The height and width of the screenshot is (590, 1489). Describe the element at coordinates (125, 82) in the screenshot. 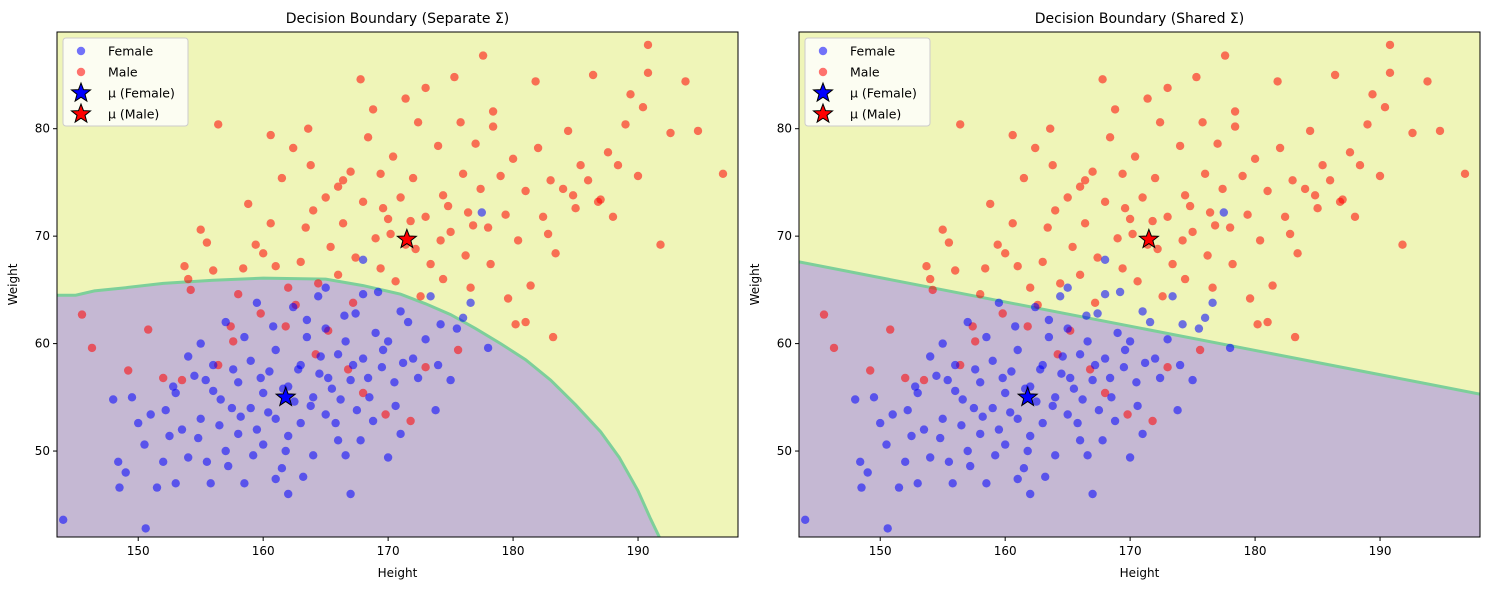

I see `legend: Female Male μ (Female) μ (Male)` at that location.